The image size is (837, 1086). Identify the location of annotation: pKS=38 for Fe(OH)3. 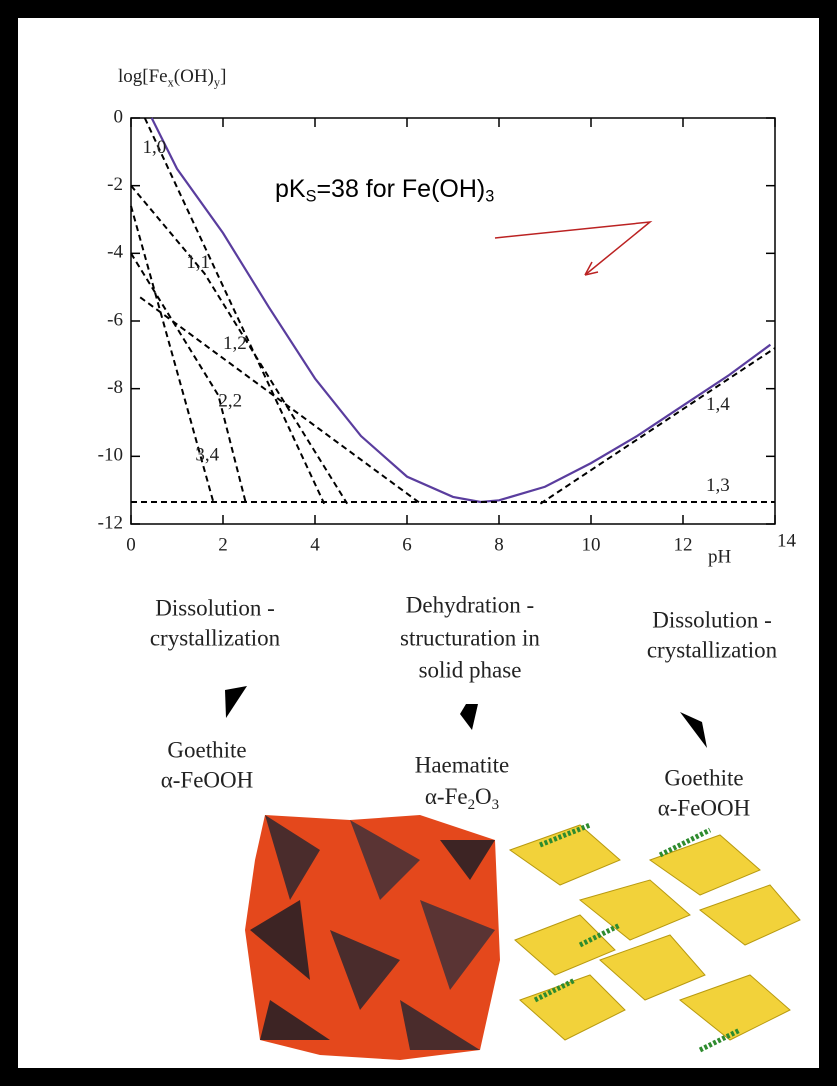
(384, 190).